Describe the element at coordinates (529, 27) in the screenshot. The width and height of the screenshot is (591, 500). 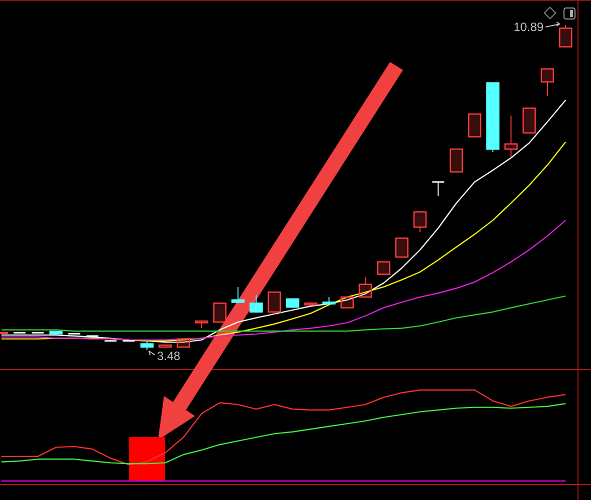
I see `annotation: 10.89` at that location.